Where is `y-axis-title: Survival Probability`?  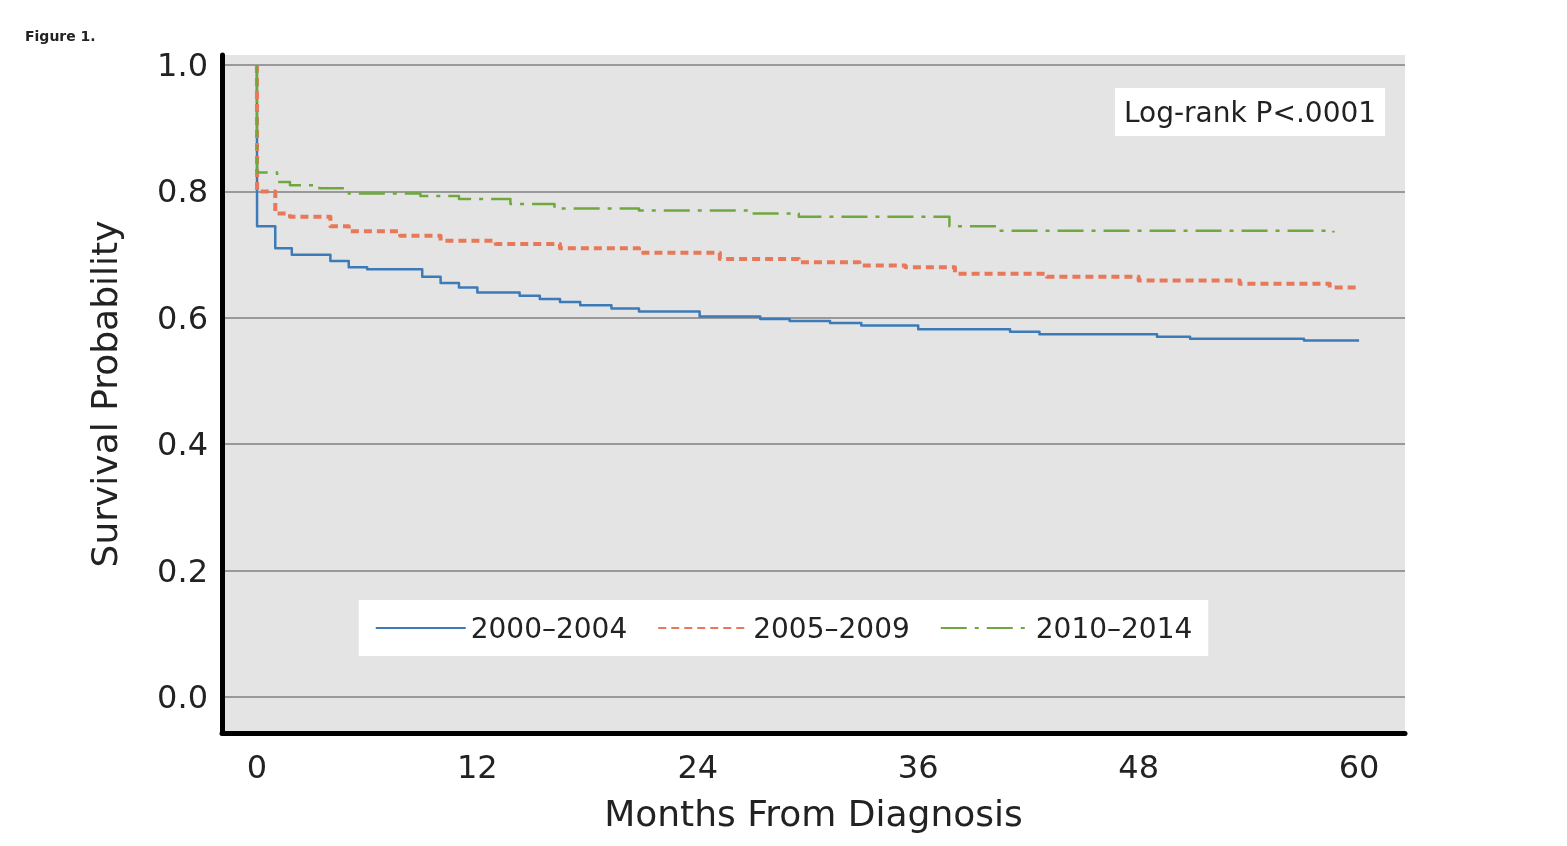 y-axis-title: Survival Probability is located at coordinates (104, 394).